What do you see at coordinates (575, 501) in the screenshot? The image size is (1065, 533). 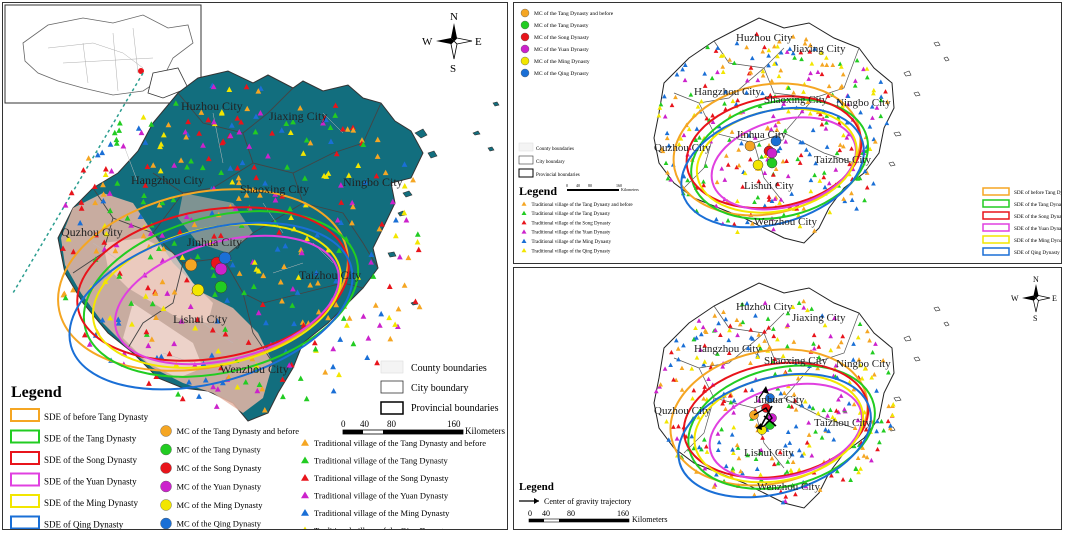 I see `trajectory-legend: Center of gravity trajectory` at bounding box center [575, 501].